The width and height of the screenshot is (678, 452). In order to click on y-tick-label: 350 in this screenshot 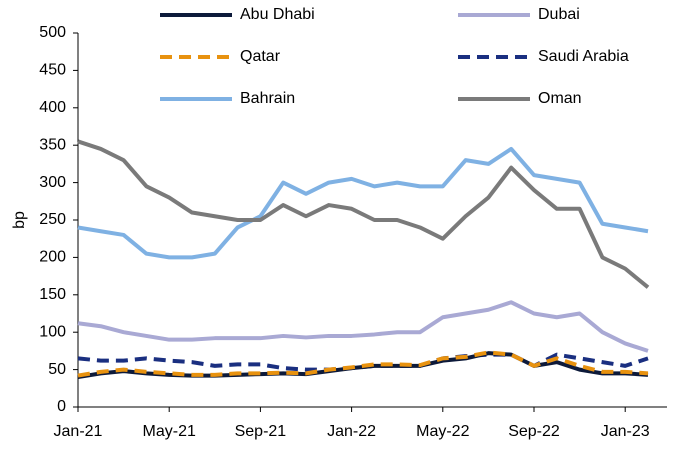, I will do `click(52, 144)`.